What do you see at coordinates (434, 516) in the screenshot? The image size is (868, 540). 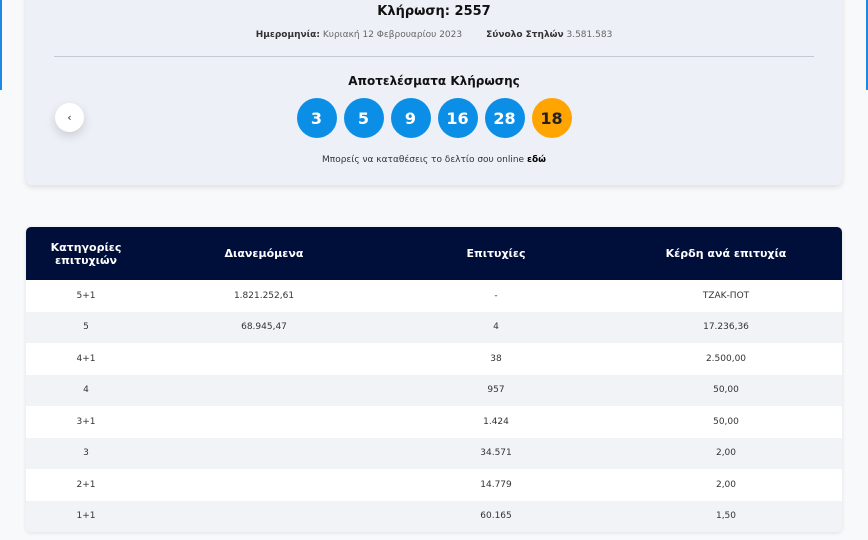 I see `table-row: 1+1 60.165 1,50` at bounding box center [434, 516].